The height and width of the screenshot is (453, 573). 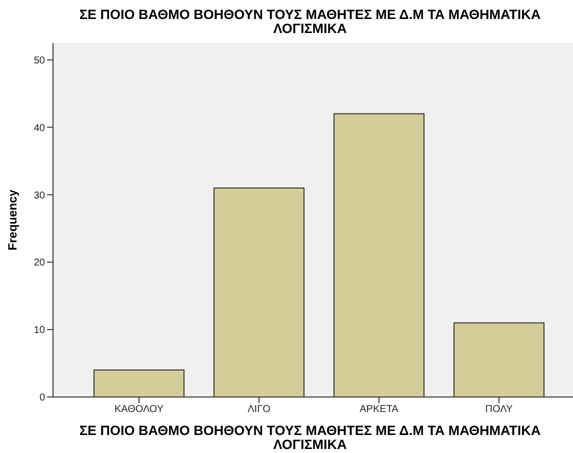 I want to click on y-tick-label: 30, so click(x=40, y=196).